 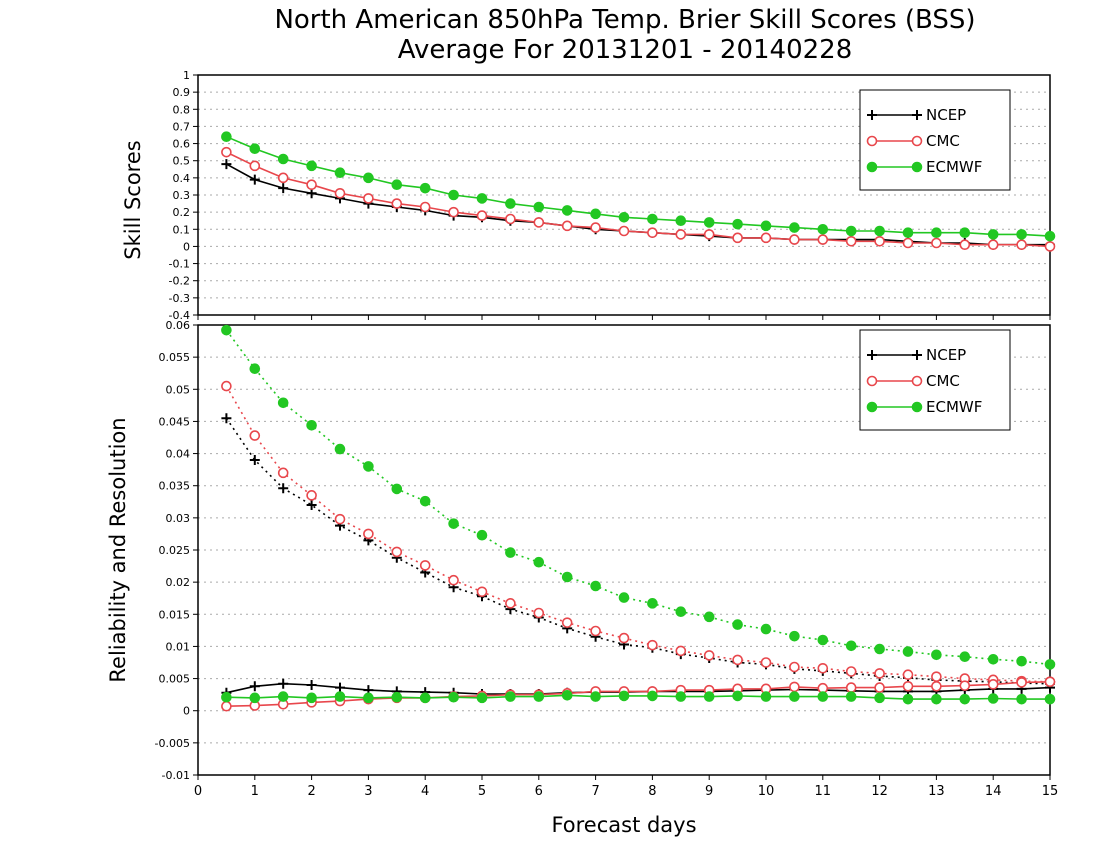 What do you see at coordinates (255, 791) in the screenshot?
I see `x-tick-label: 1` at bounding box center [255, 791].